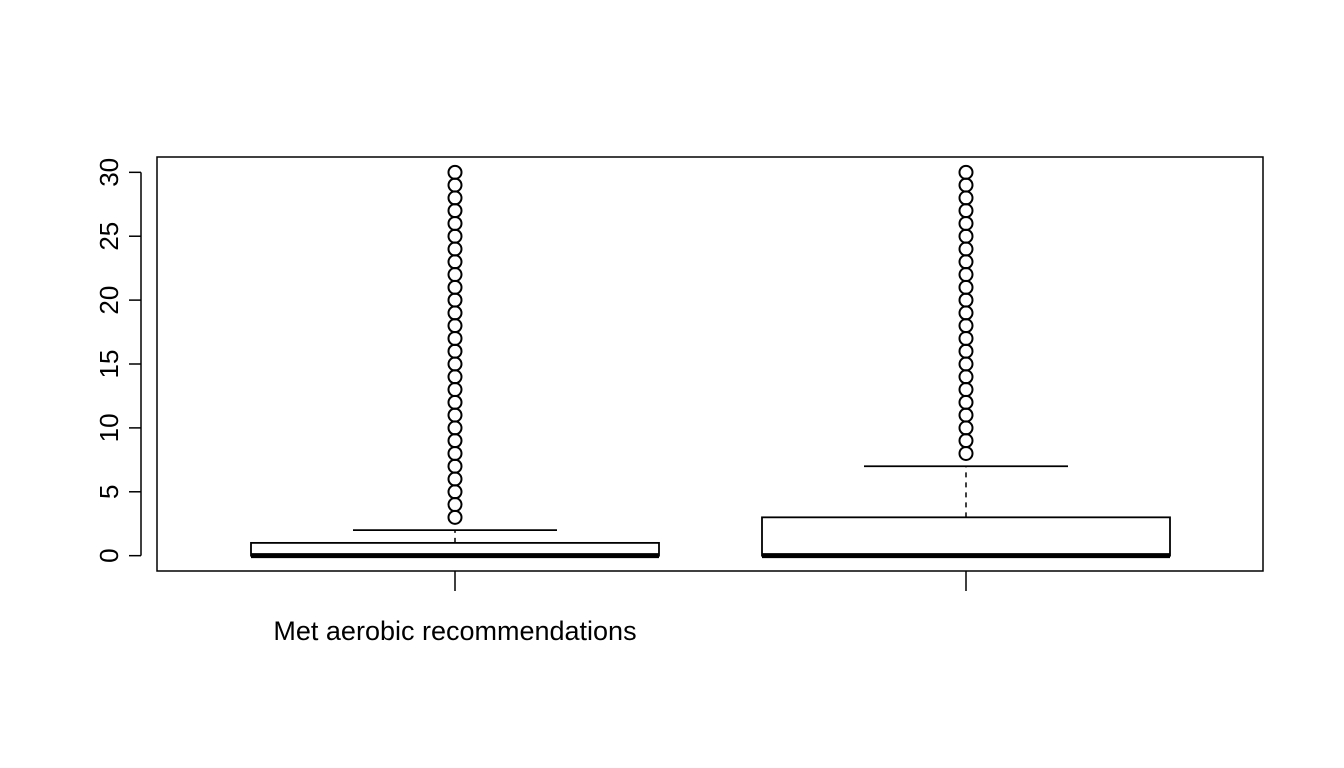 The height and width of the screenshot is (768, 1344). What do you see at coordinates (109, 236) in the screenshot?
I see `y-tick-label: 25` at bounding box center [109, 236].